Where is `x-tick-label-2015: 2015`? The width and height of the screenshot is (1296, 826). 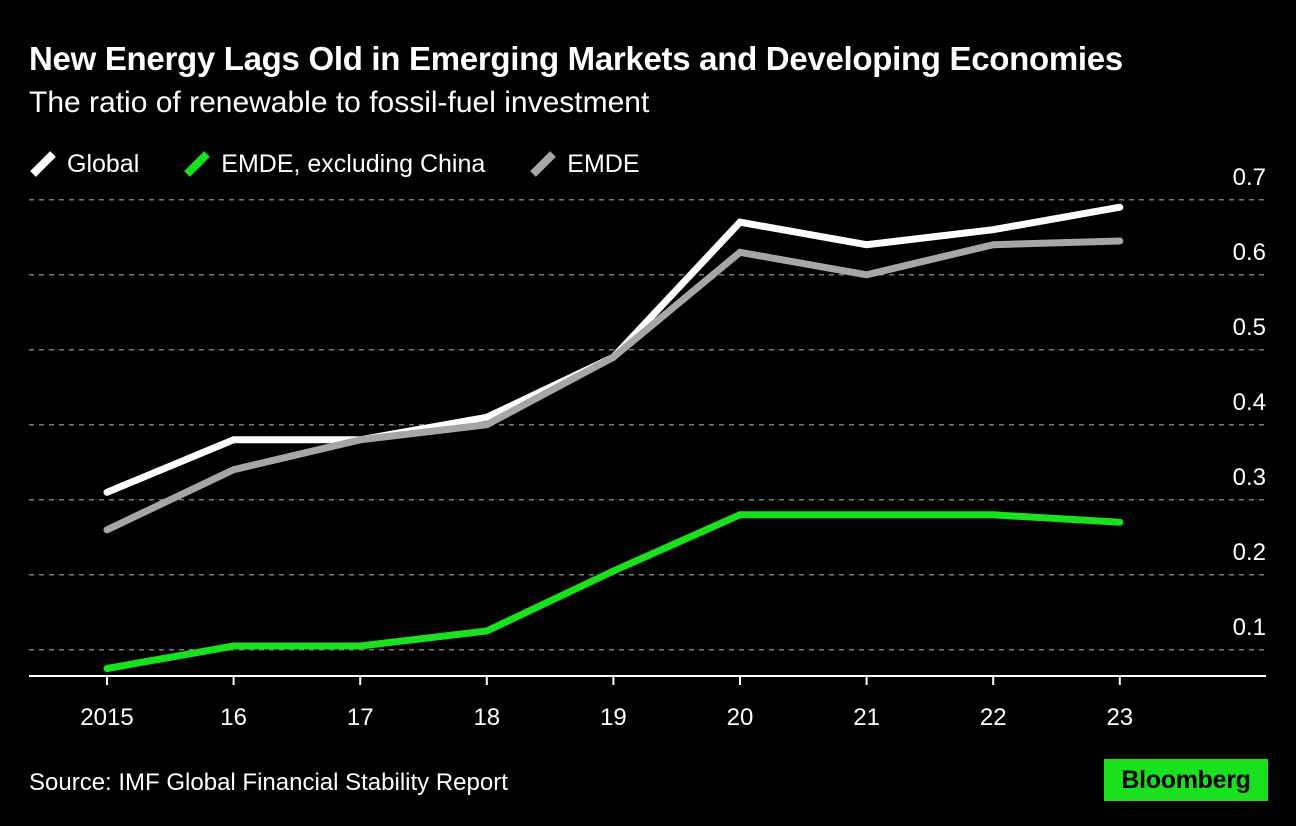
x-tick-label-2015: 2015 is located at coordinates (106, 717).